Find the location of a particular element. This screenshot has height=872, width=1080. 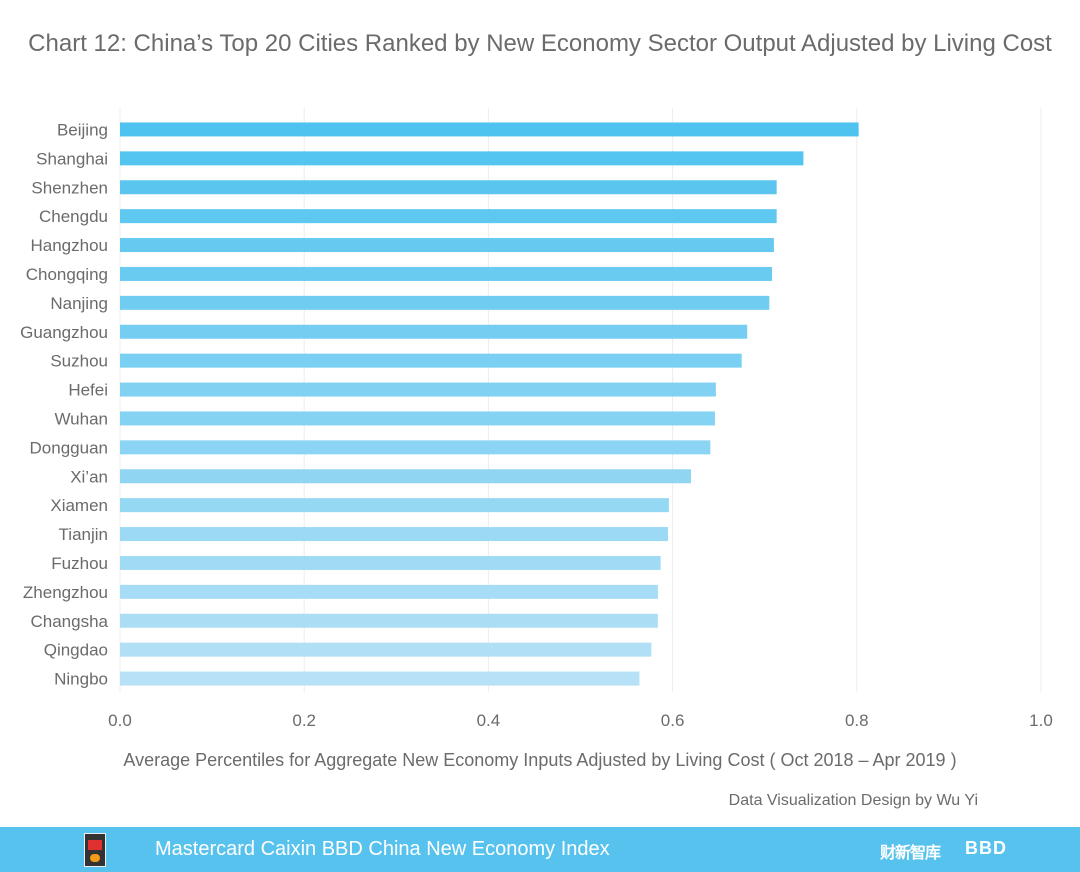

nei-logo is located at coordinates (95, 850).